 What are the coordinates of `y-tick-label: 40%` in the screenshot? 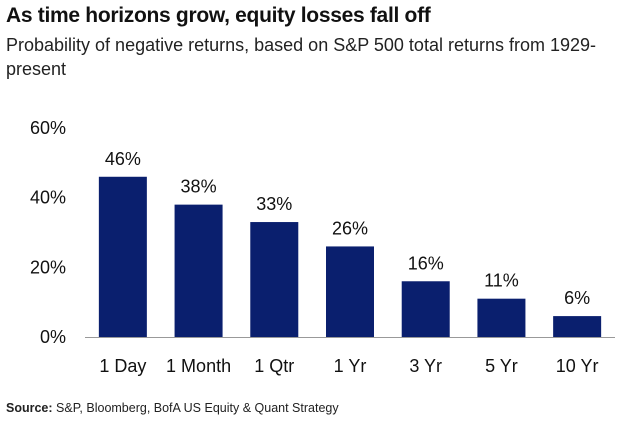 It's located at (48, 198).